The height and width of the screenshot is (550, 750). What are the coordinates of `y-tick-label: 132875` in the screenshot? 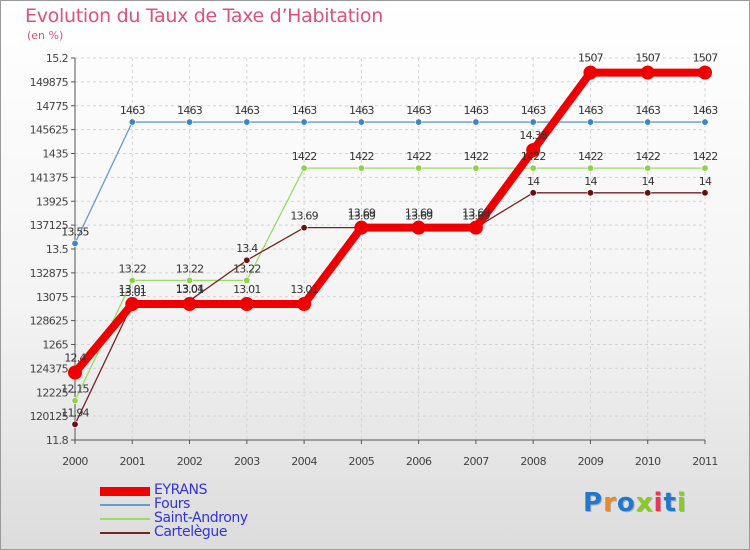 It's located at (49, 273).